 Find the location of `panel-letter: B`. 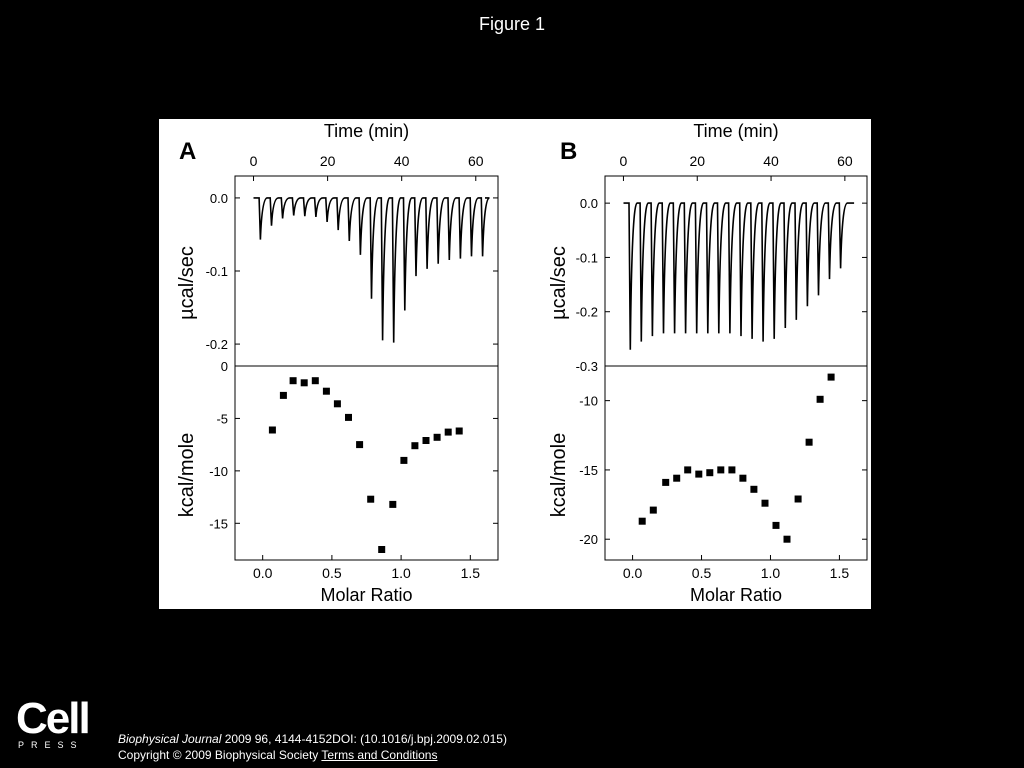

panel-letter: B is located at coordinates (568, 151).